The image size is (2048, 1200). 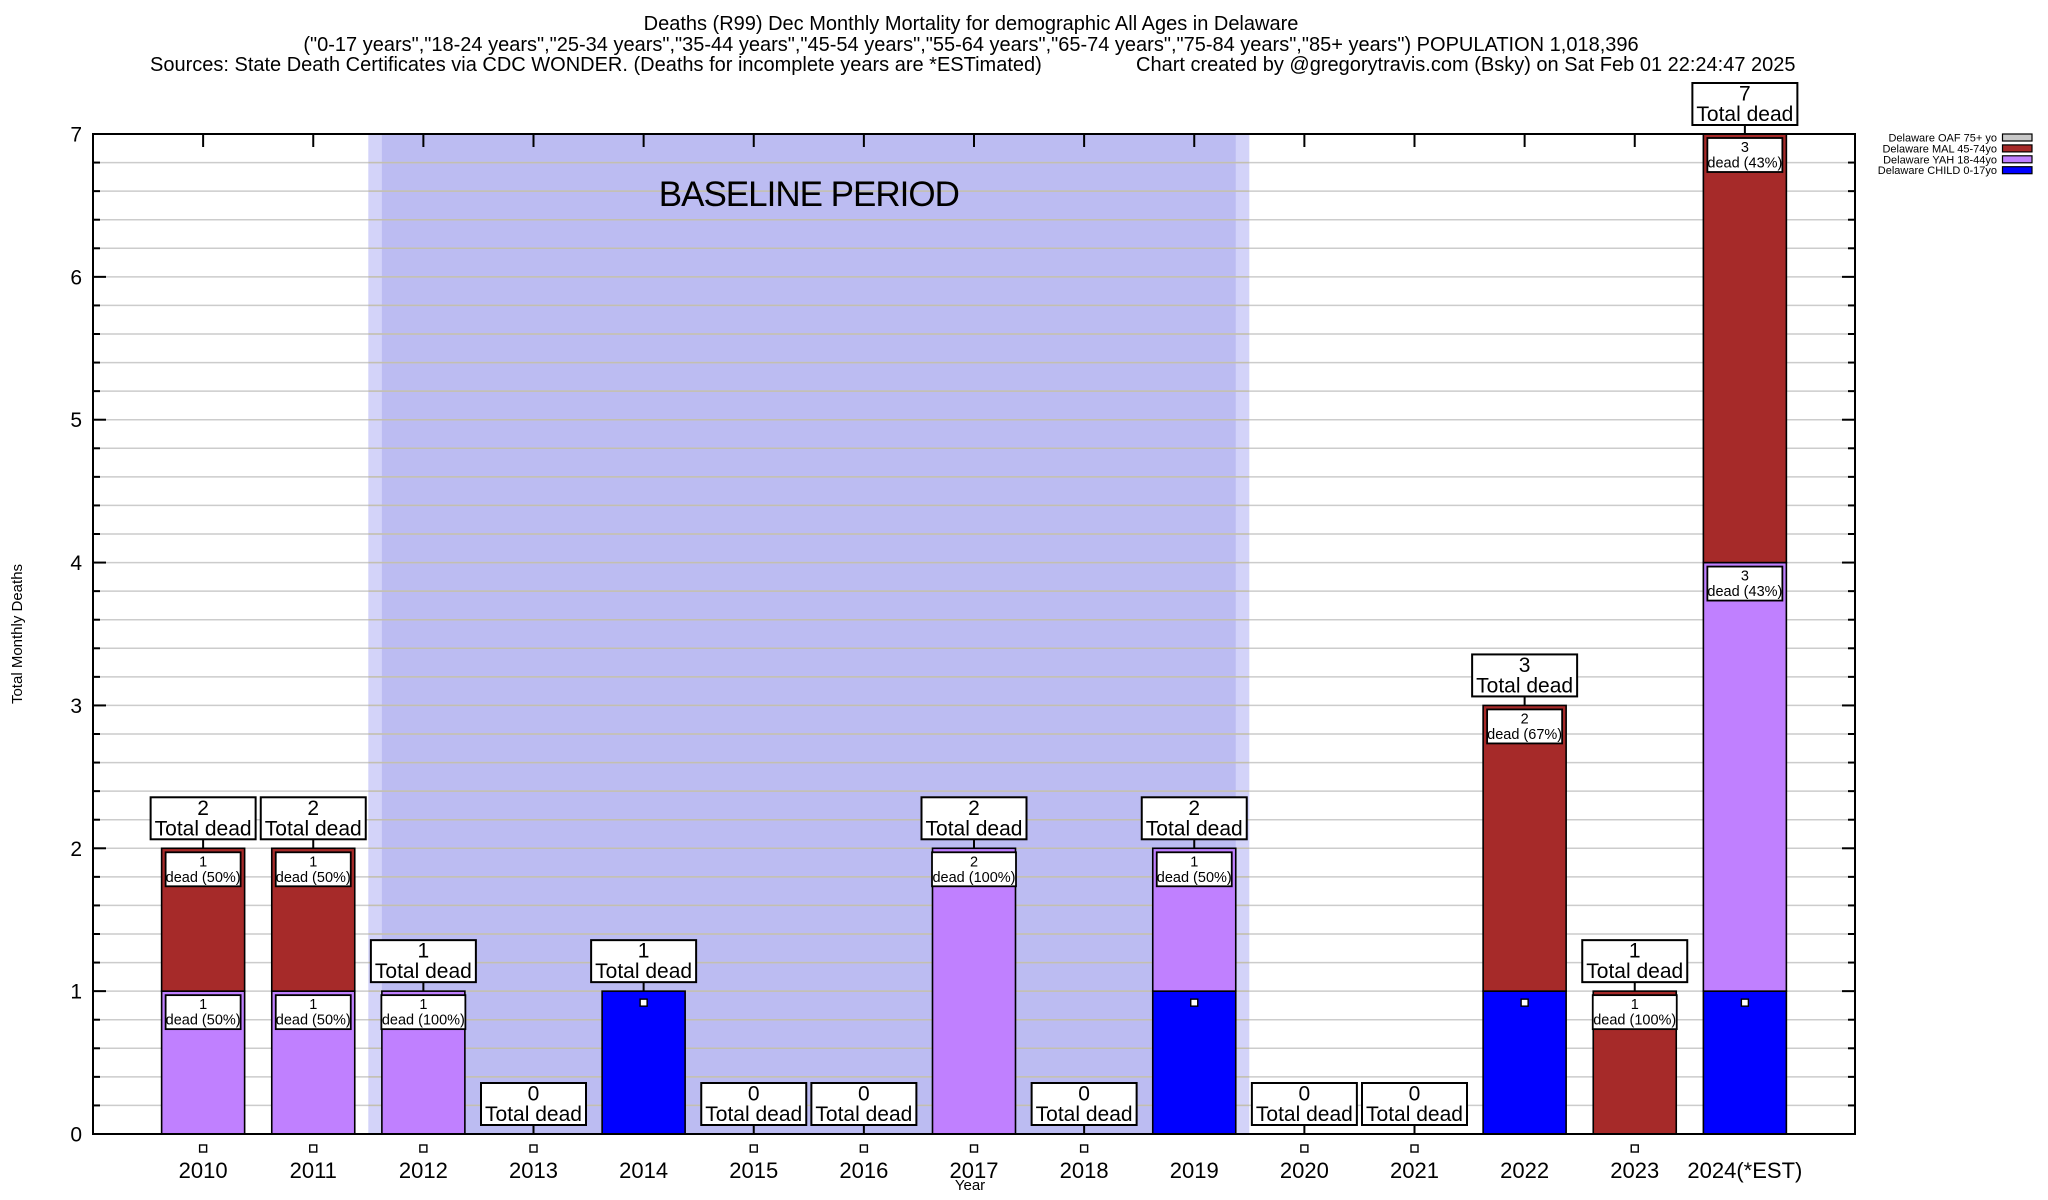 What do you see at coordinates (974, 991) in the screenshot?
I see `bar-segment-2017-s1` at bounding box center [974, 991].